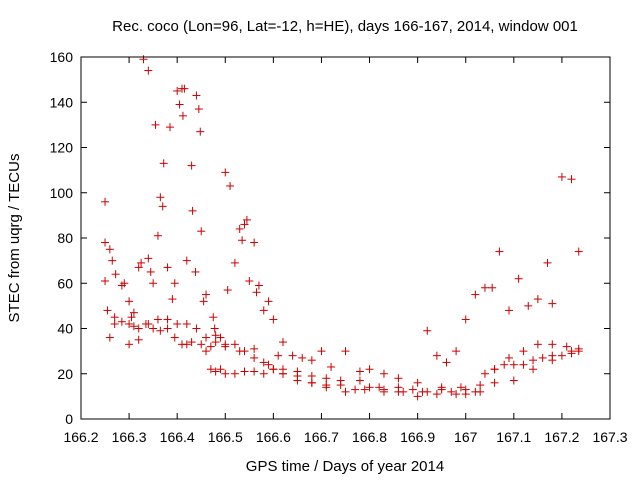 The image size is (640, 480). What do you see at coordinates (62, 102) in the screenshot?
I see `y-tick-label: 140` at bounding box center [62, 102].